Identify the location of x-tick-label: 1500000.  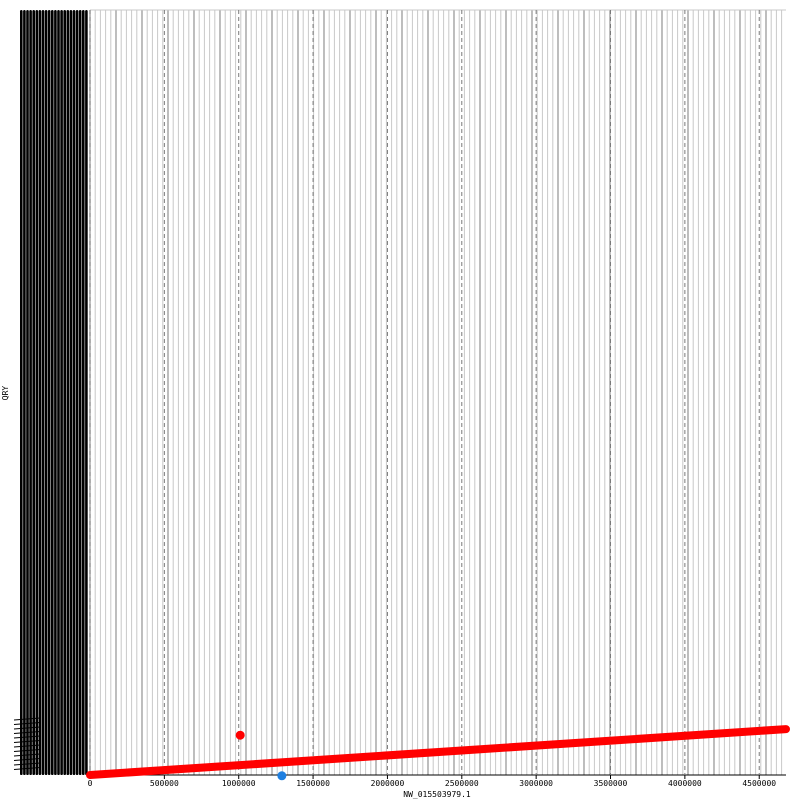
(313, 783).